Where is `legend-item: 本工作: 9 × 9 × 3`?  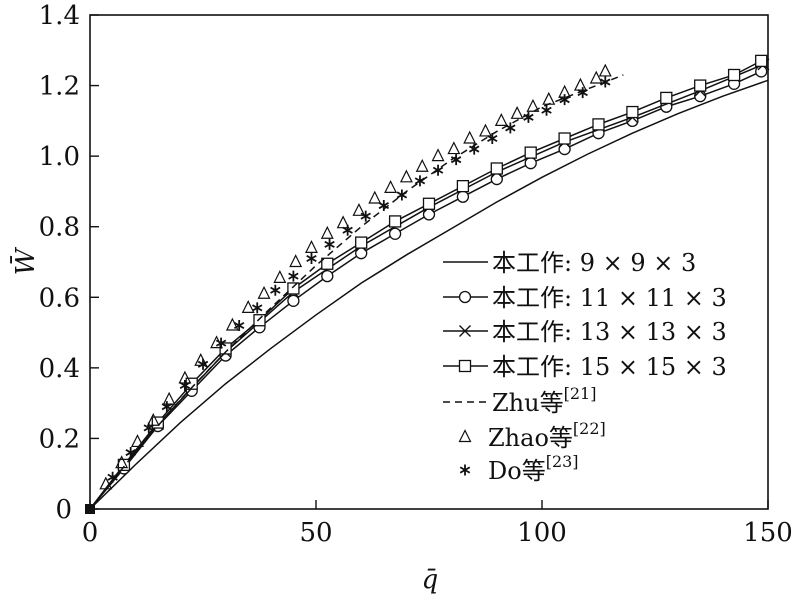 legend-item: 本工作: 9 × 9 × 3 is located at coordinates (569, 263).